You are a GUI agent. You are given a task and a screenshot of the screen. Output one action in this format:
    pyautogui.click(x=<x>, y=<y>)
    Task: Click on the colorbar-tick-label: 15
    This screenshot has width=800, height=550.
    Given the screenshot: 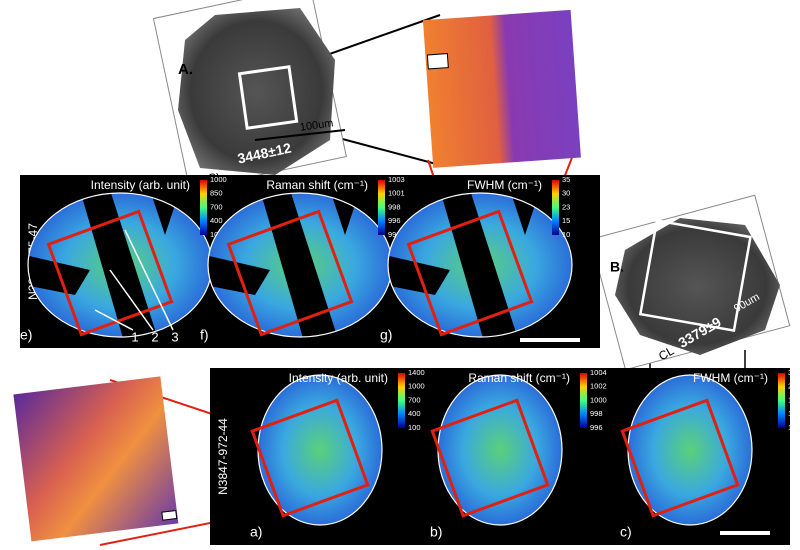 What is the action you would take?
    pyautogui.click(x=566, y=220)
    